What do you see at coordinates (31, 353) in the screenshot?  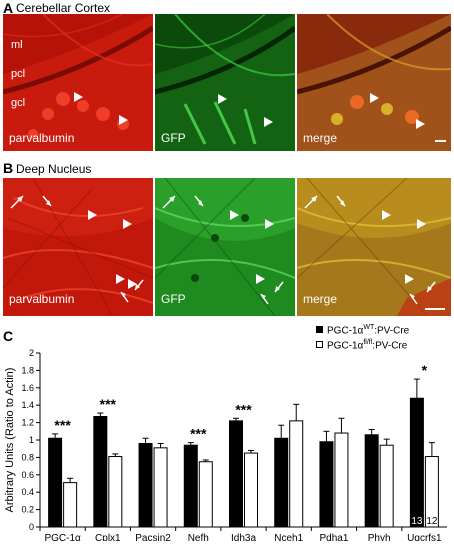 I see `y-tick-label: 2` at bounding box center [31, 353].